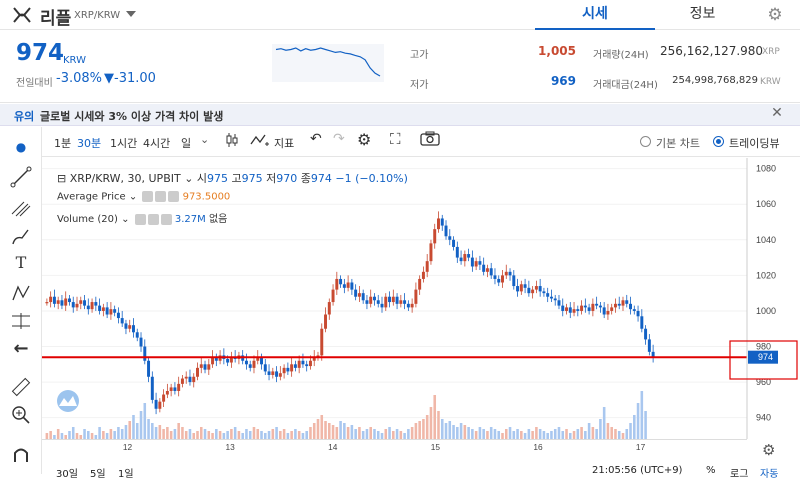 The image size is (800, 480). I want to click on close-icon: ✕, so click(777, 113).